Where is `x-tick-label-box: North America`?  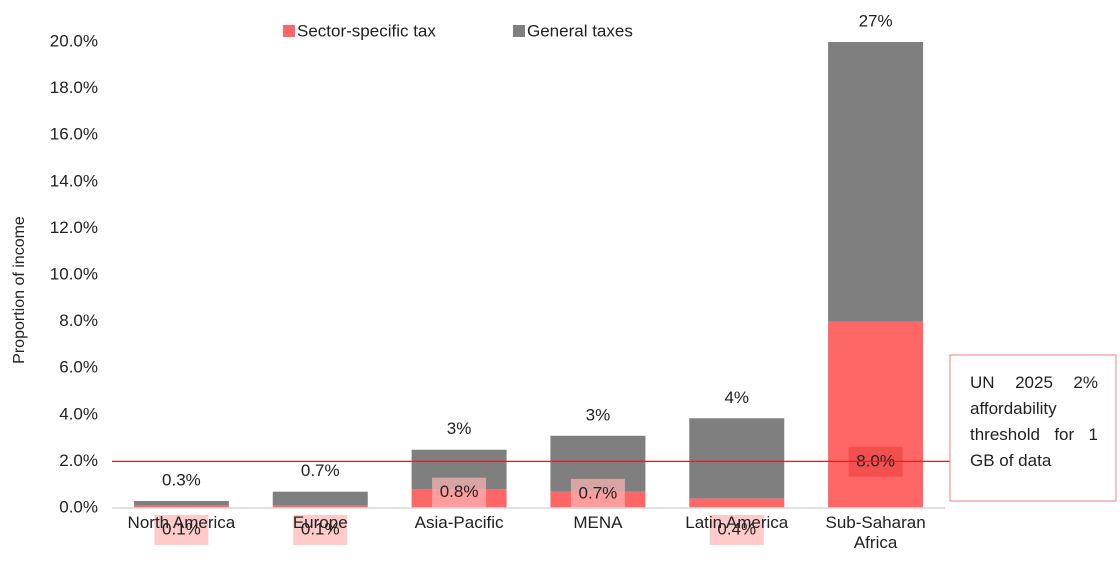 x-tick-label-box: North America is located at coordinates (181, 522).